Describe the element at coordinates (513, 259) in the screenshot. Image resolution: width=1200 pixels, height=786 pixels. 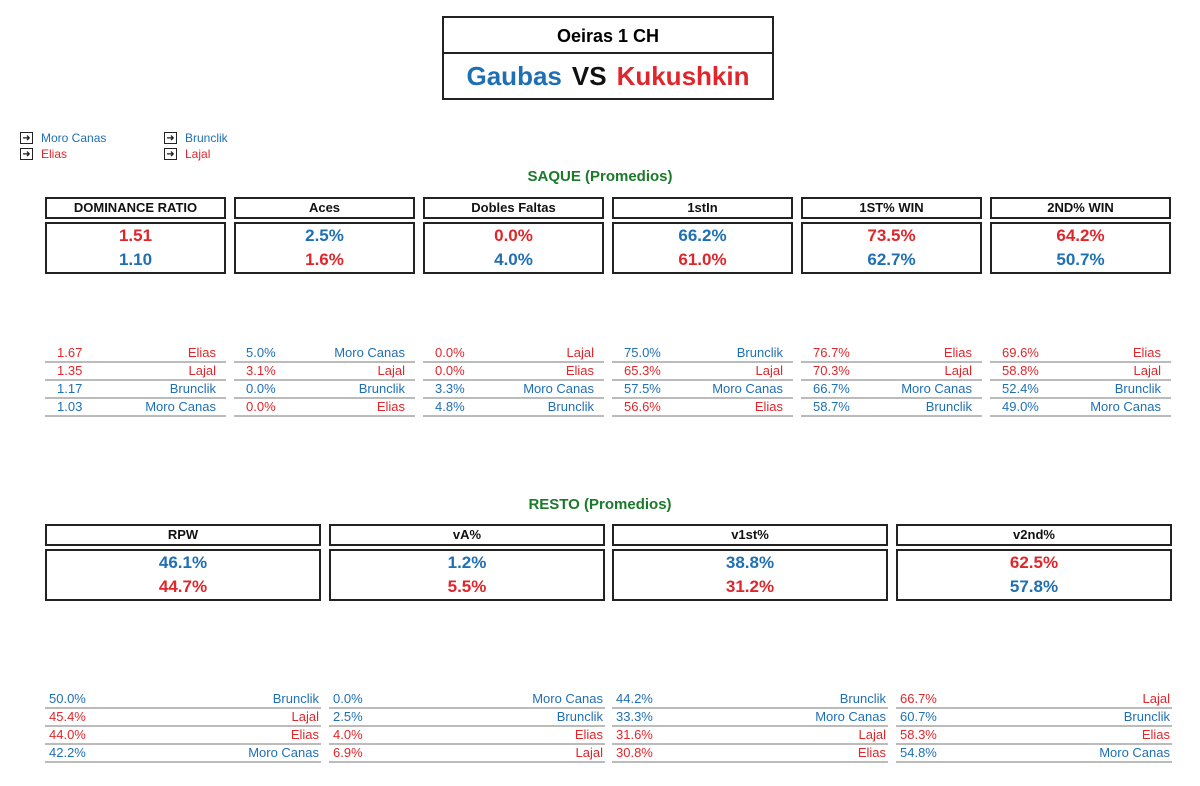
I see `player2-value: 4.0%` at that location.